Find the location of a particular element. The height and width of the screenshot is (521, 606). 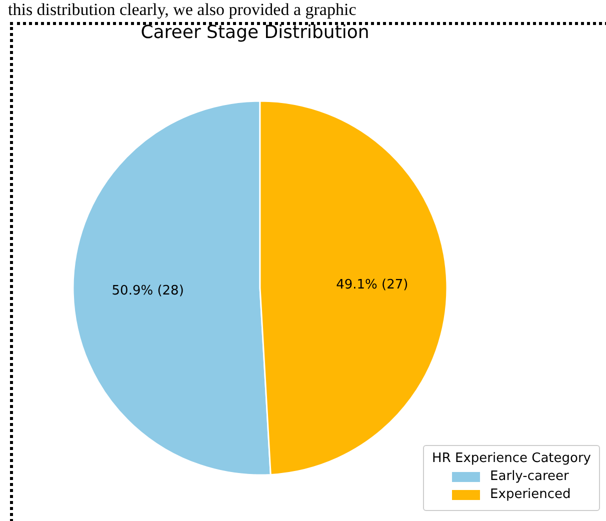

legend-label: Early-career is located at coordinates (529, 476).